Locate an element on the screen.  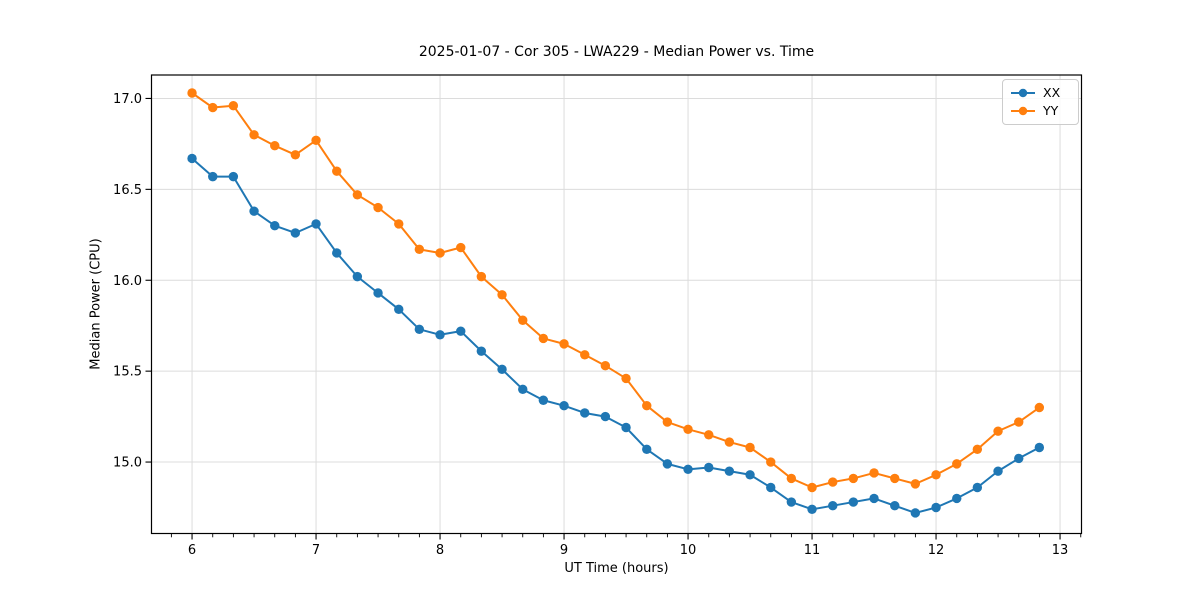
x-tick-label: 8 is located at coordinates (440, 550).